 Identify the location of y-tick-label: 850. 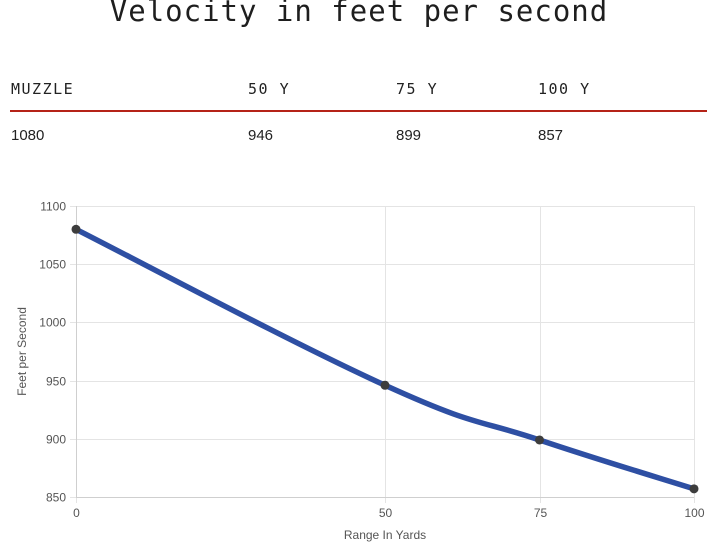
(56, 498).